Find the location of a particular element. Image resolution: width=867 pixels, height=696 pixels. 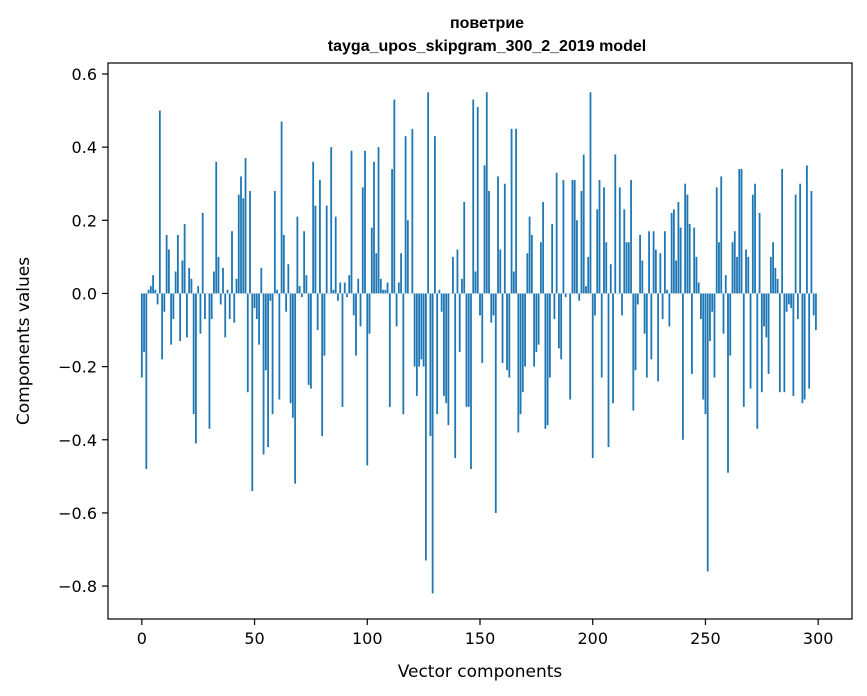

y-tick-label: −0.4 is located at coordinates (77, 440).